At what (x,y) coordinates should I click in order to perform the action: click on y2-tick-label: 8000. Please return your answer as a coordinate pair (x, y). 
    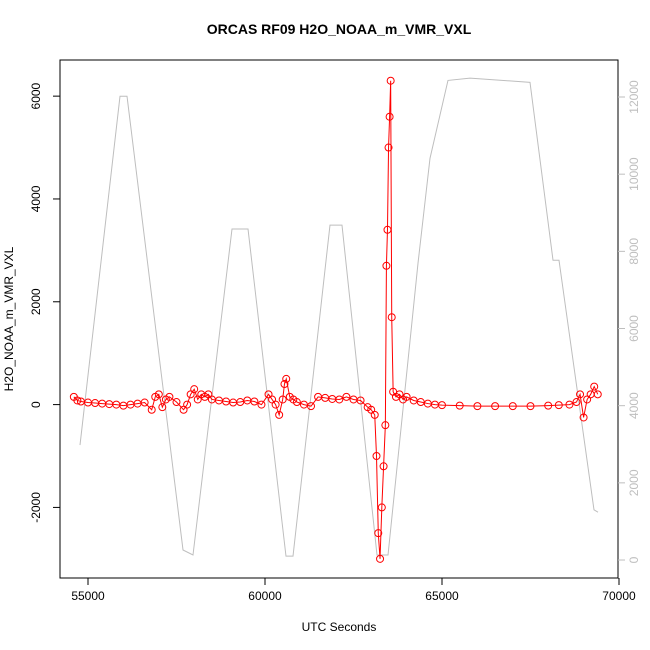
    Looking at the image, I should click on (634, 251).